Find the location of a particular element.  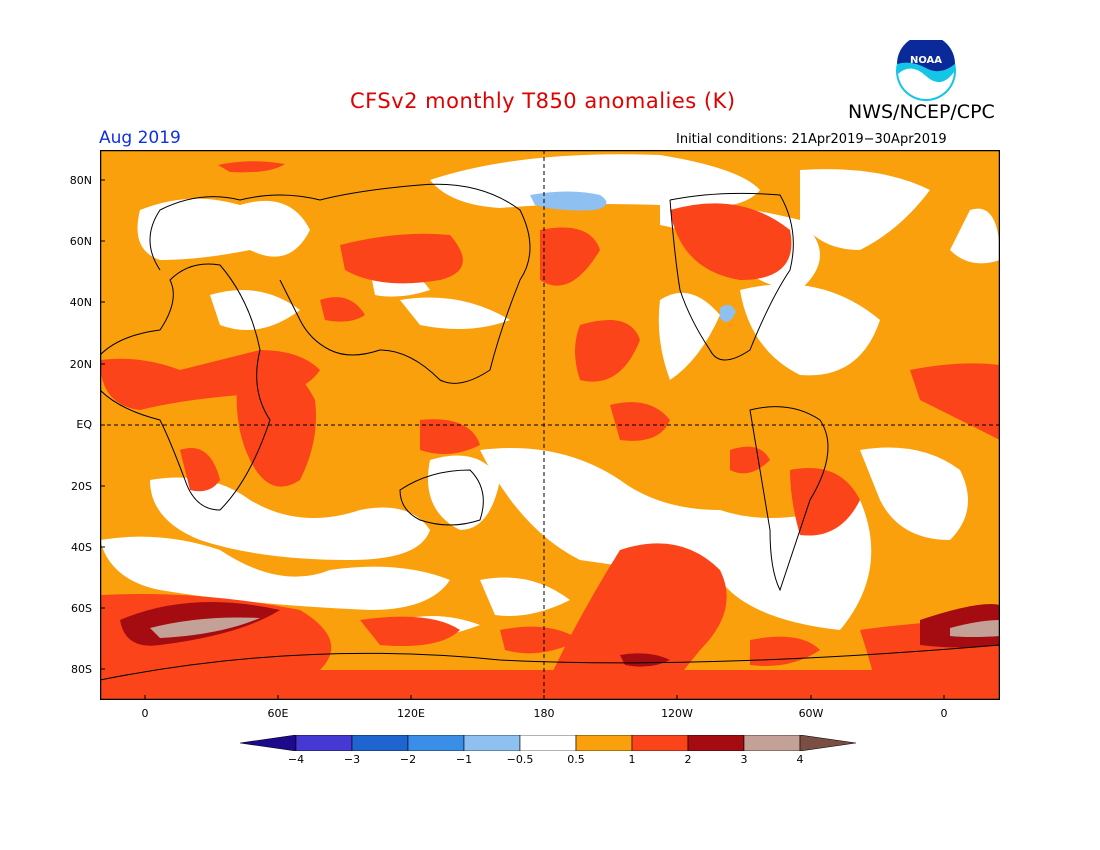

colorbar-tick-label: −4 is located at coordinates (296, 759).